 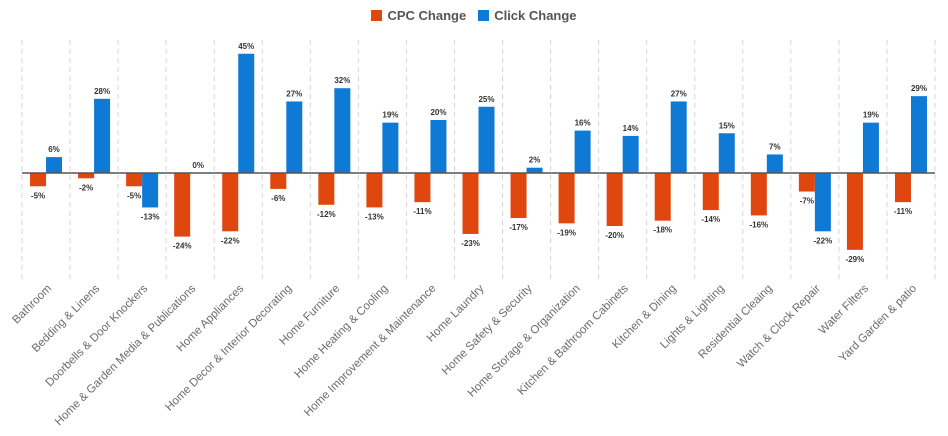 What do you see at coordinates (487, 329) in the screenshot?
I see `category-label: Home Safety & Security` at bounding box center [487, 329].